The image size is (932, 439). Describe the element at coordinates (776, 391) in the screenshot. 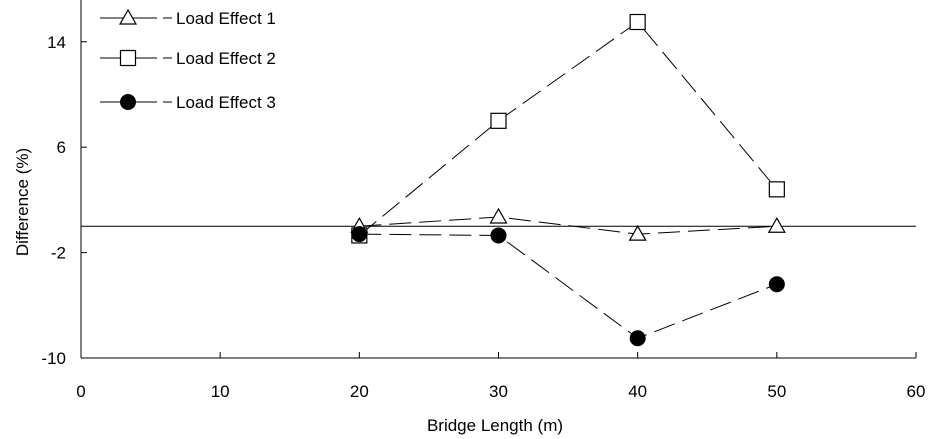

I see `x-tick-label: 50` at that location.